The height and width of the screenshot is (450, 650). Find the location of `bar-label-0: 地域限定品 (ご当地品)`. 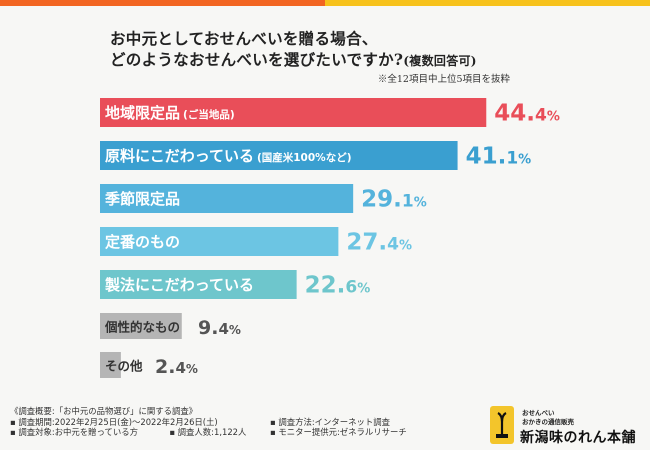

bar-label-0: 地域限定品 (ご当地品) is located at coordinates (170, 113).